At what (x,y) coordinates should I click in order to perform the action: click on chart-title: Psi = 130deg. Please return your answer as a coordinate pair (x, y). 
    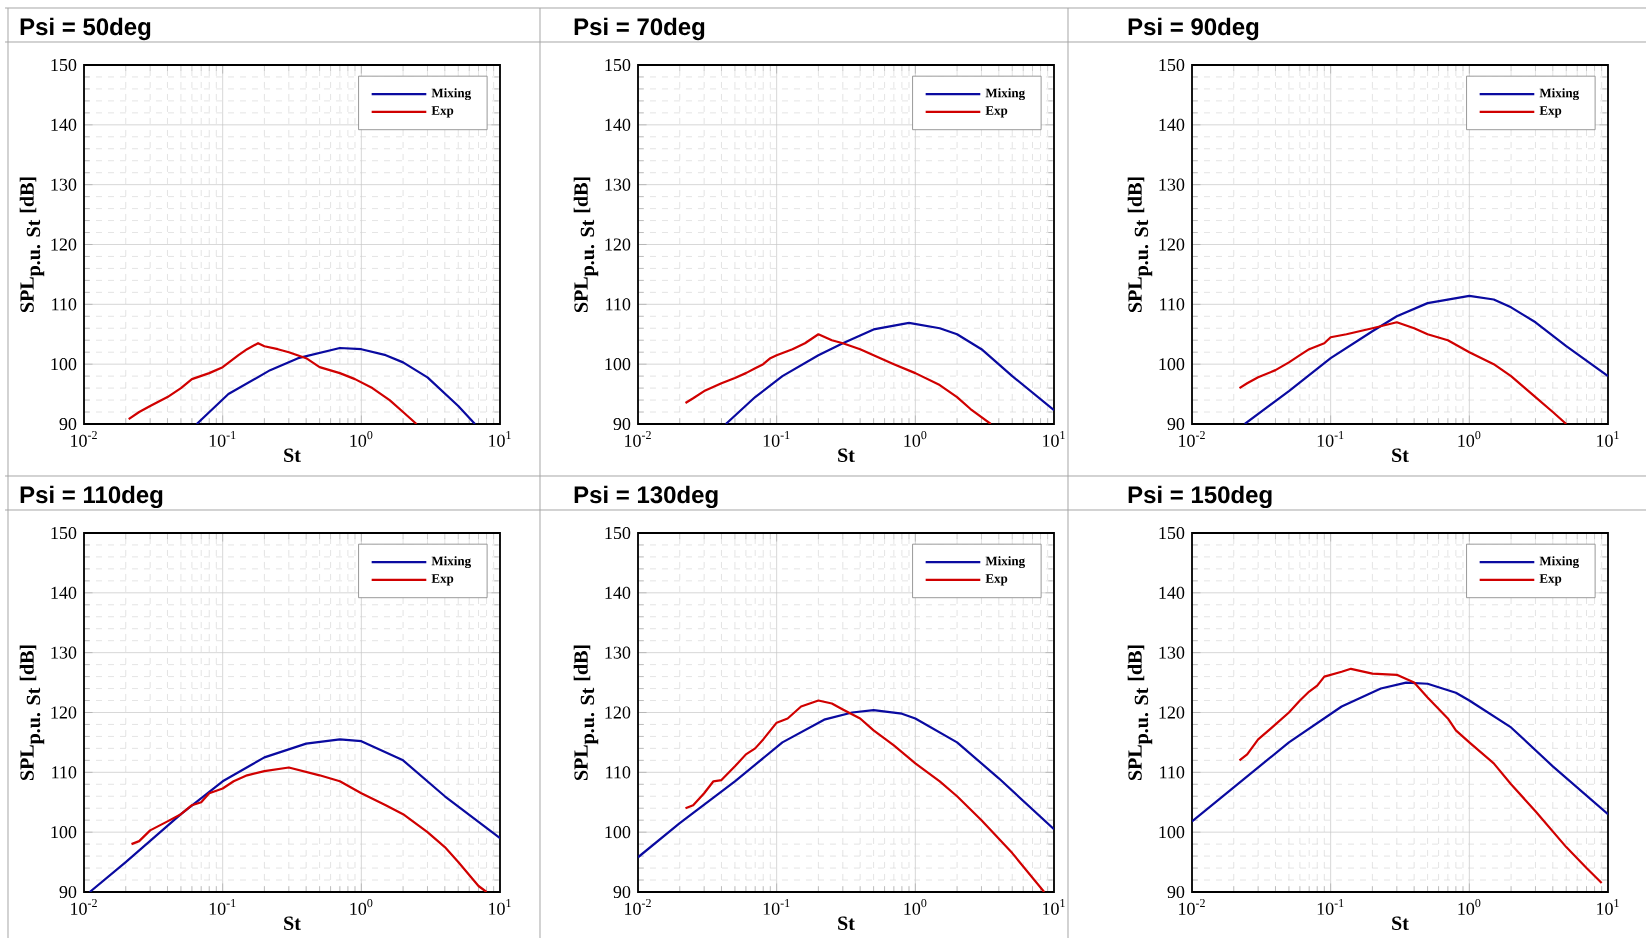
    Looking at the image, I should click on (646, 497).